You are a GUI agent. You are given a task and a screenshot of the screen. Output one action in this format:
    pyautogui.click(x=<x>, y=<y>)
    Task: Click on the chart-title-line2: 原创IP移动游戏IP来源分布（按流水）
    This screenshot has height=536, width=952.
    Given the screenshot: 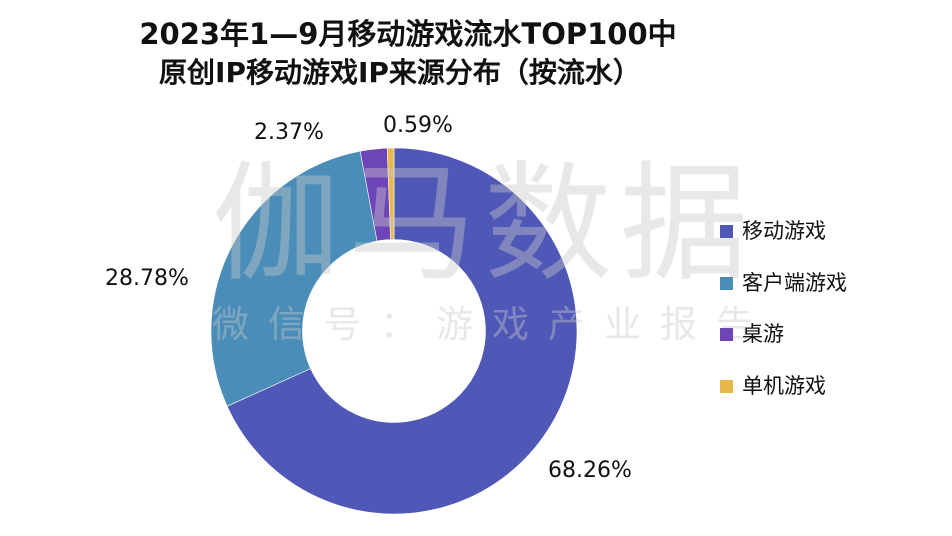 What is the action you would take?
    pyautogui.click(x=400, y=72)
    